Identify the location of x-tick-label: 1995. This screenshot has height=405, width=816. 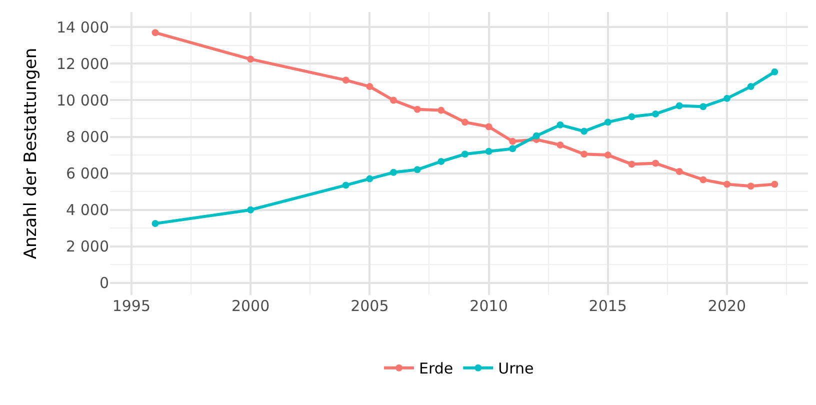
(131, 306).